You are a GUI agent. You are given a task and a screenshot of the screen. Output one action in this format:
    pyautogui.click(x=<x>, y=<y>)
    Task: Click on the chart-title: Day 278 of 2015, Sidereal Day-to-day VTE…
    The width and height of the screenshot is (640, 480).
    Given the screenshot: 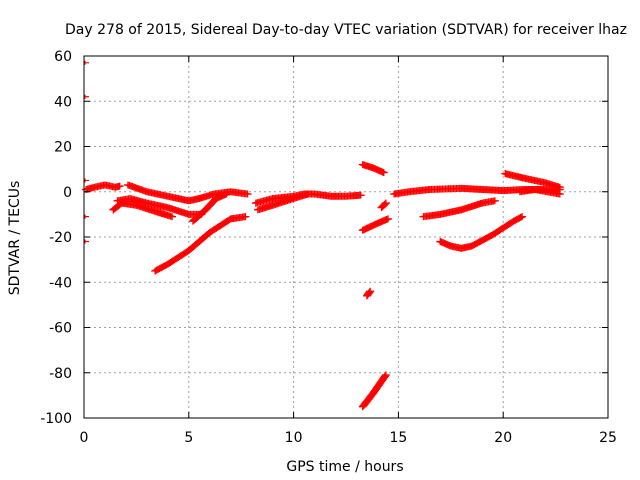 What is the action you would take?
    pyautogui.click(x=346, y=30)
    